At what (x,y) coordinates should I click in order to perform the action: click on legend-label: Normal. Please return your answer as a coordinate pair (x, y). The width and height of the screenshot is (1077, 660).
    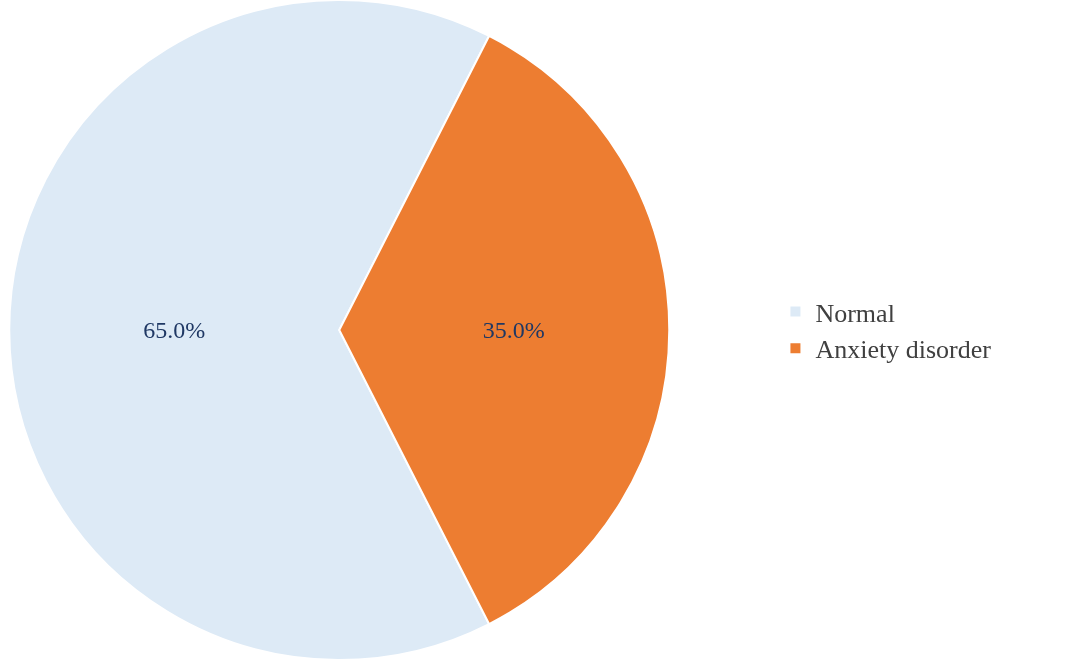
    Looking at the image, I should click on (855, 313).